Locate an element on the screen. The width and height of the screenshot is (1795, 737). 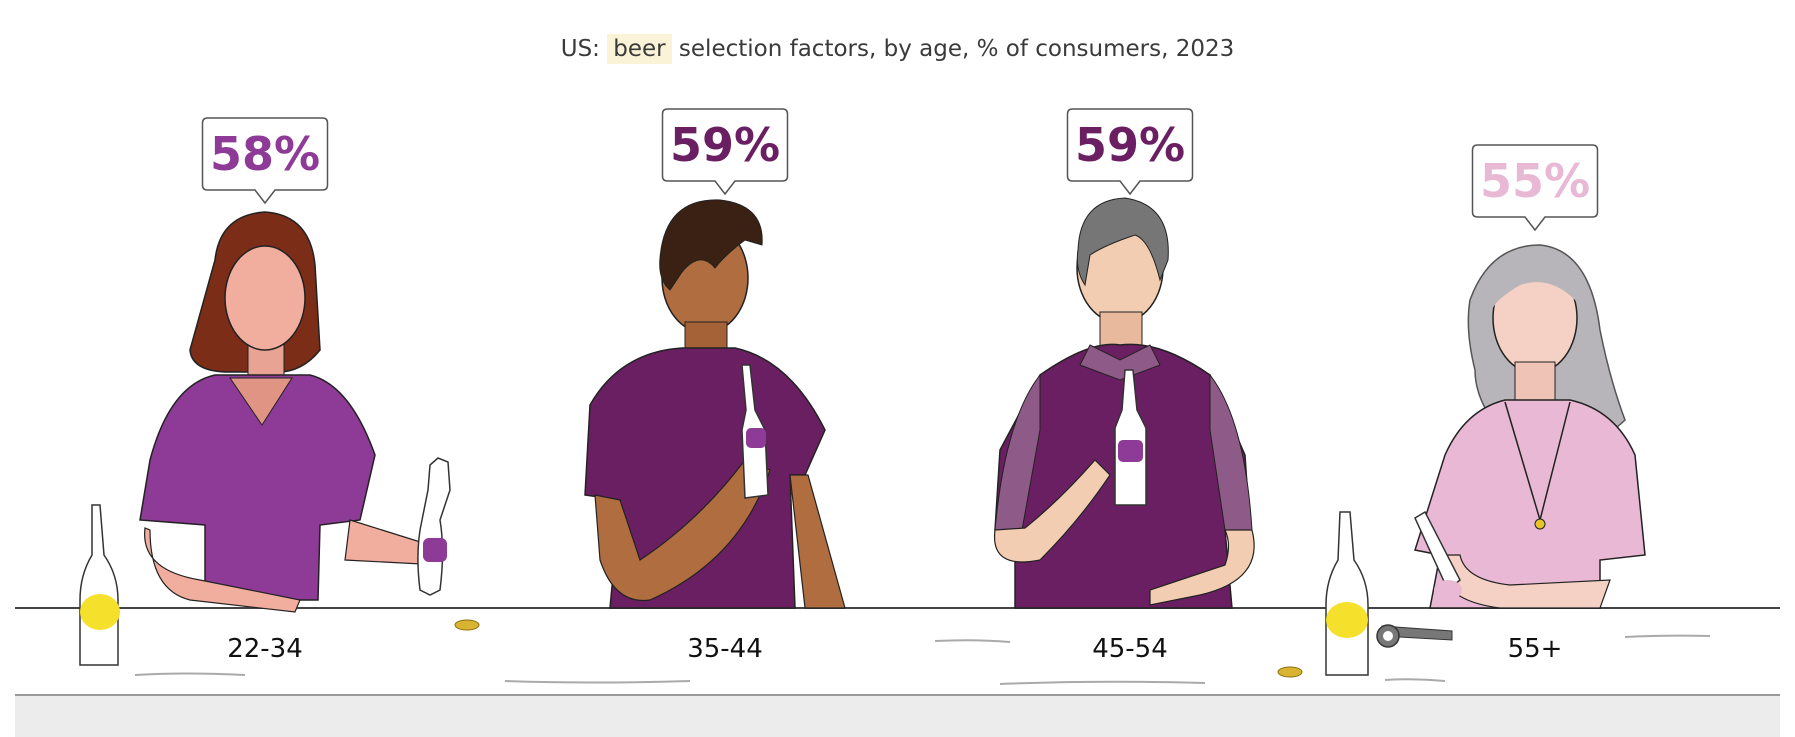
value-bubbles: 58% 59% 59% 55% is located at coordinates (900, 170).